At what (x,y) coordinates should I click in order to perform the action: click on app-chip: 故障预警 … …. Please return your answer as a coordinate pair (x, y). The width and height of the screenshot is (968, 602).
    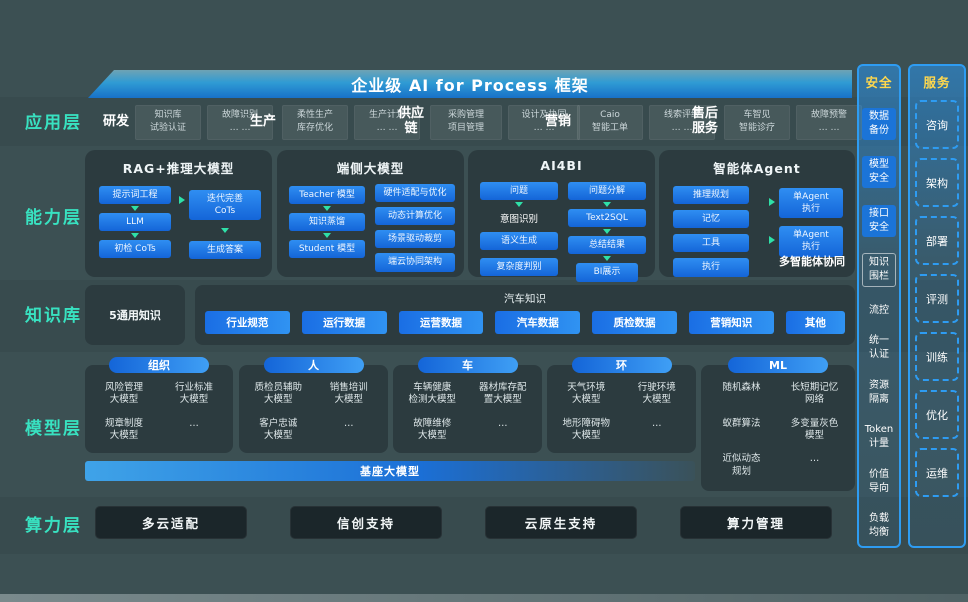
    Looking at the image, I should click on (829, 122).